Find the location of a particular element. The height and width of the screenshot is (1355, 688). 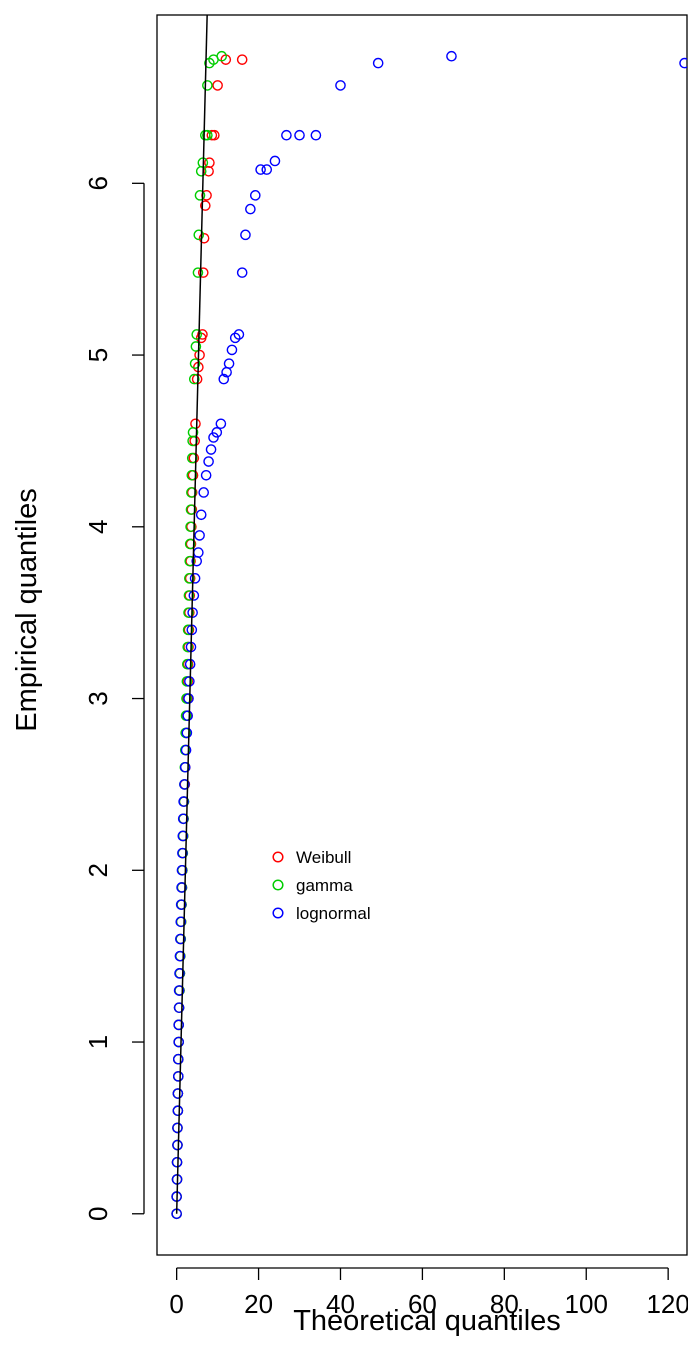

x-tick-label: 20 is located at coordinates (258, 1304).